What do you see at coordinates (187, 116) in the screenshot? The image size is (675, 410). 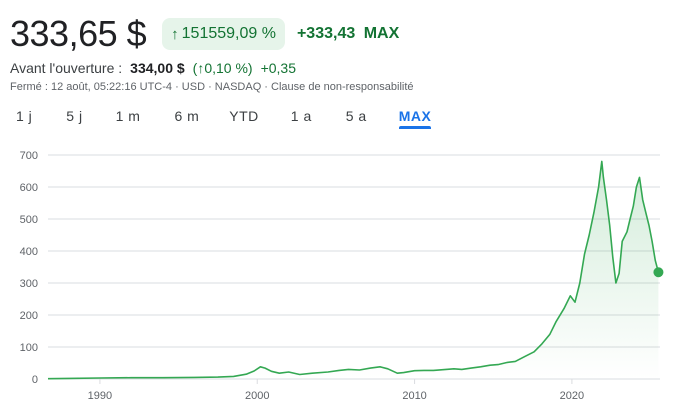 I see `tab-6-months: 6 m` at bounding box center [187, 116].